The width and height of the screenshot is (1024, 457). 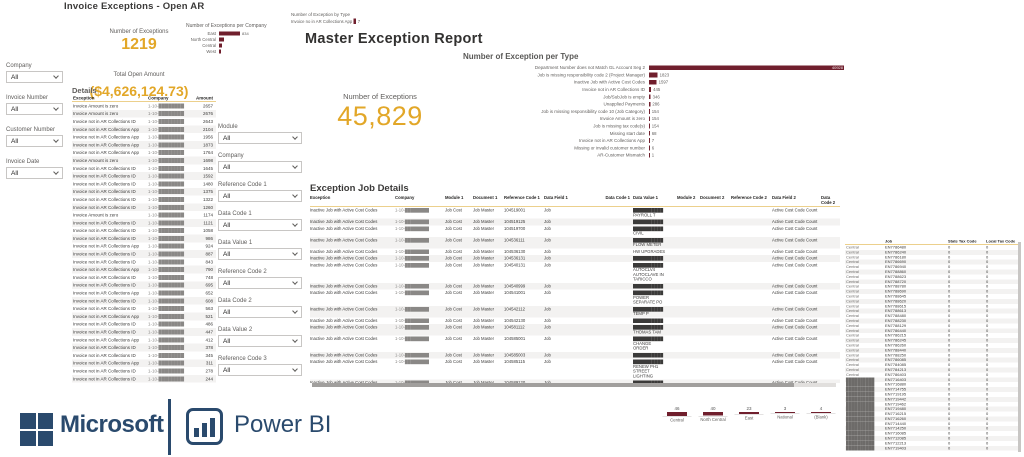 I want to click on filter-dropdown-data-value-1: All, so click(x=260, y=254).